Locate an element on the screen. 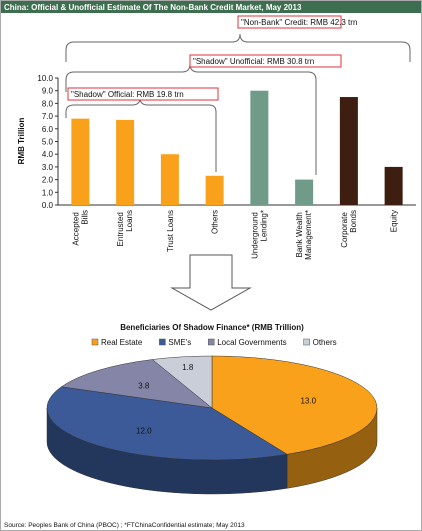  y-tick-label: 1.0 is located at coordinates (48, 192).